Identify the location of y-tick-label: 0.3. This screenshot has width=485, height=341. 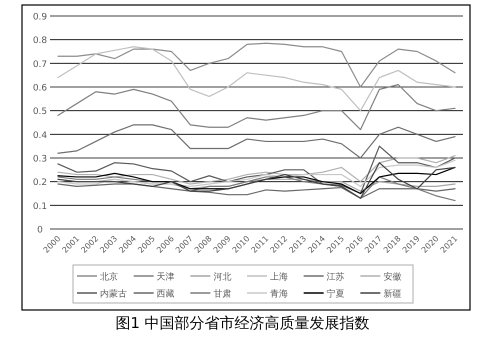
(40, 159).